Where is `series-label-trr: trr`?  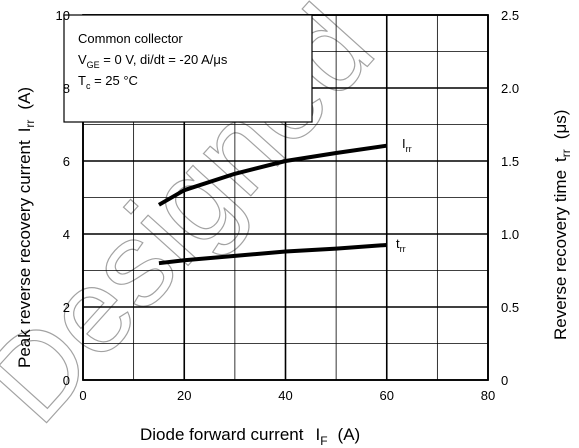 series-label-trr: trr is located at coordinates (401, 245).